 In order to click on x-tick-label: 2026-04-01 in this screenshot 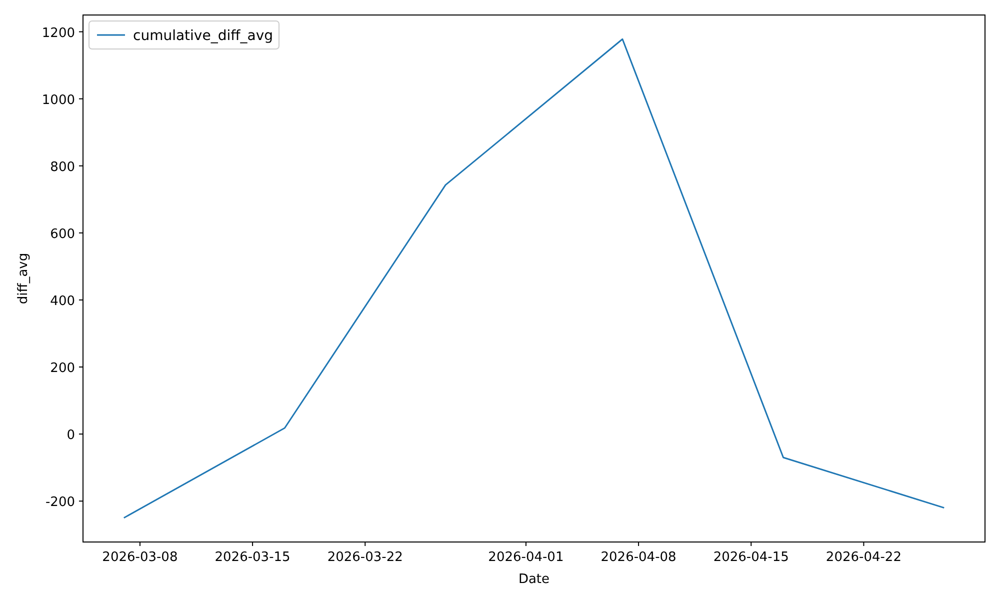, I will do `click(526, 557)`.